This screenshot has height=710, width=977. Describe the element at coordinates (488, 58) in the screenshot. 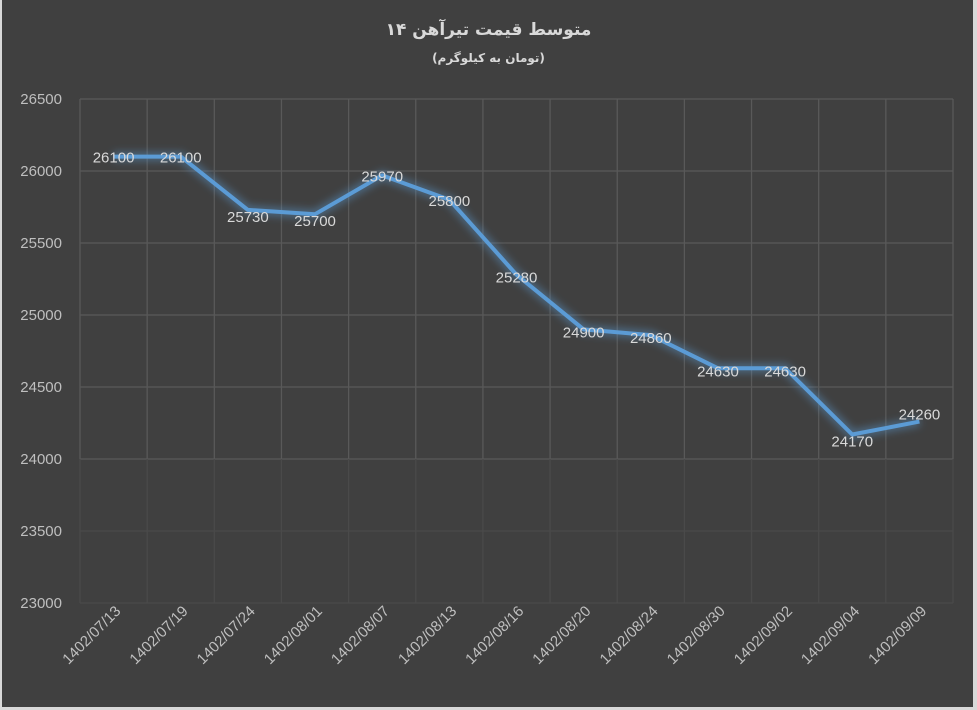

I see `chart-subtitle: (تومان به کیلوگرم)` at that location.